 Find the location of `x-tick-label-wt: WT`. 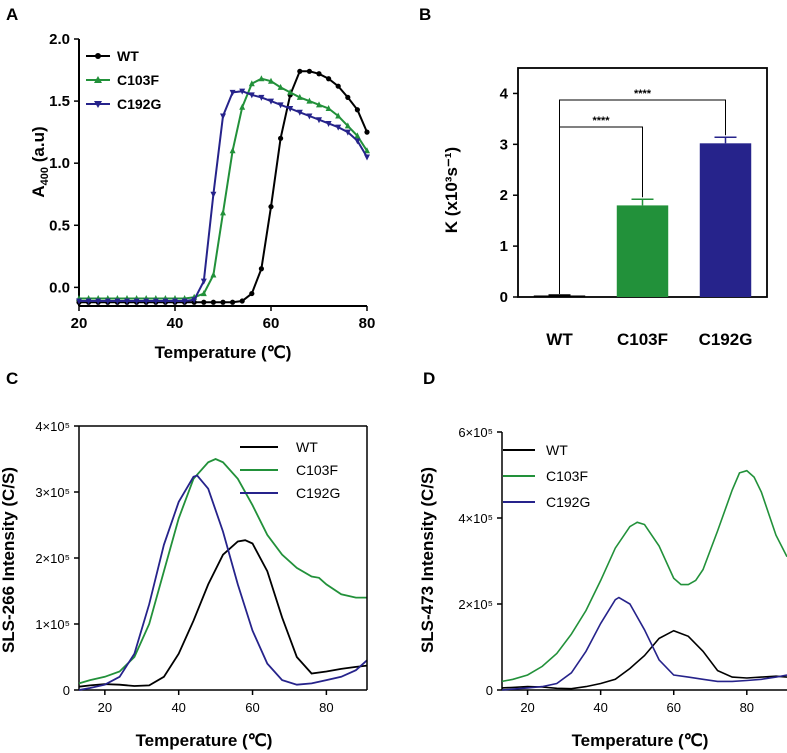

x-tick-label-wt: WT is located at coordinates (559, 339).